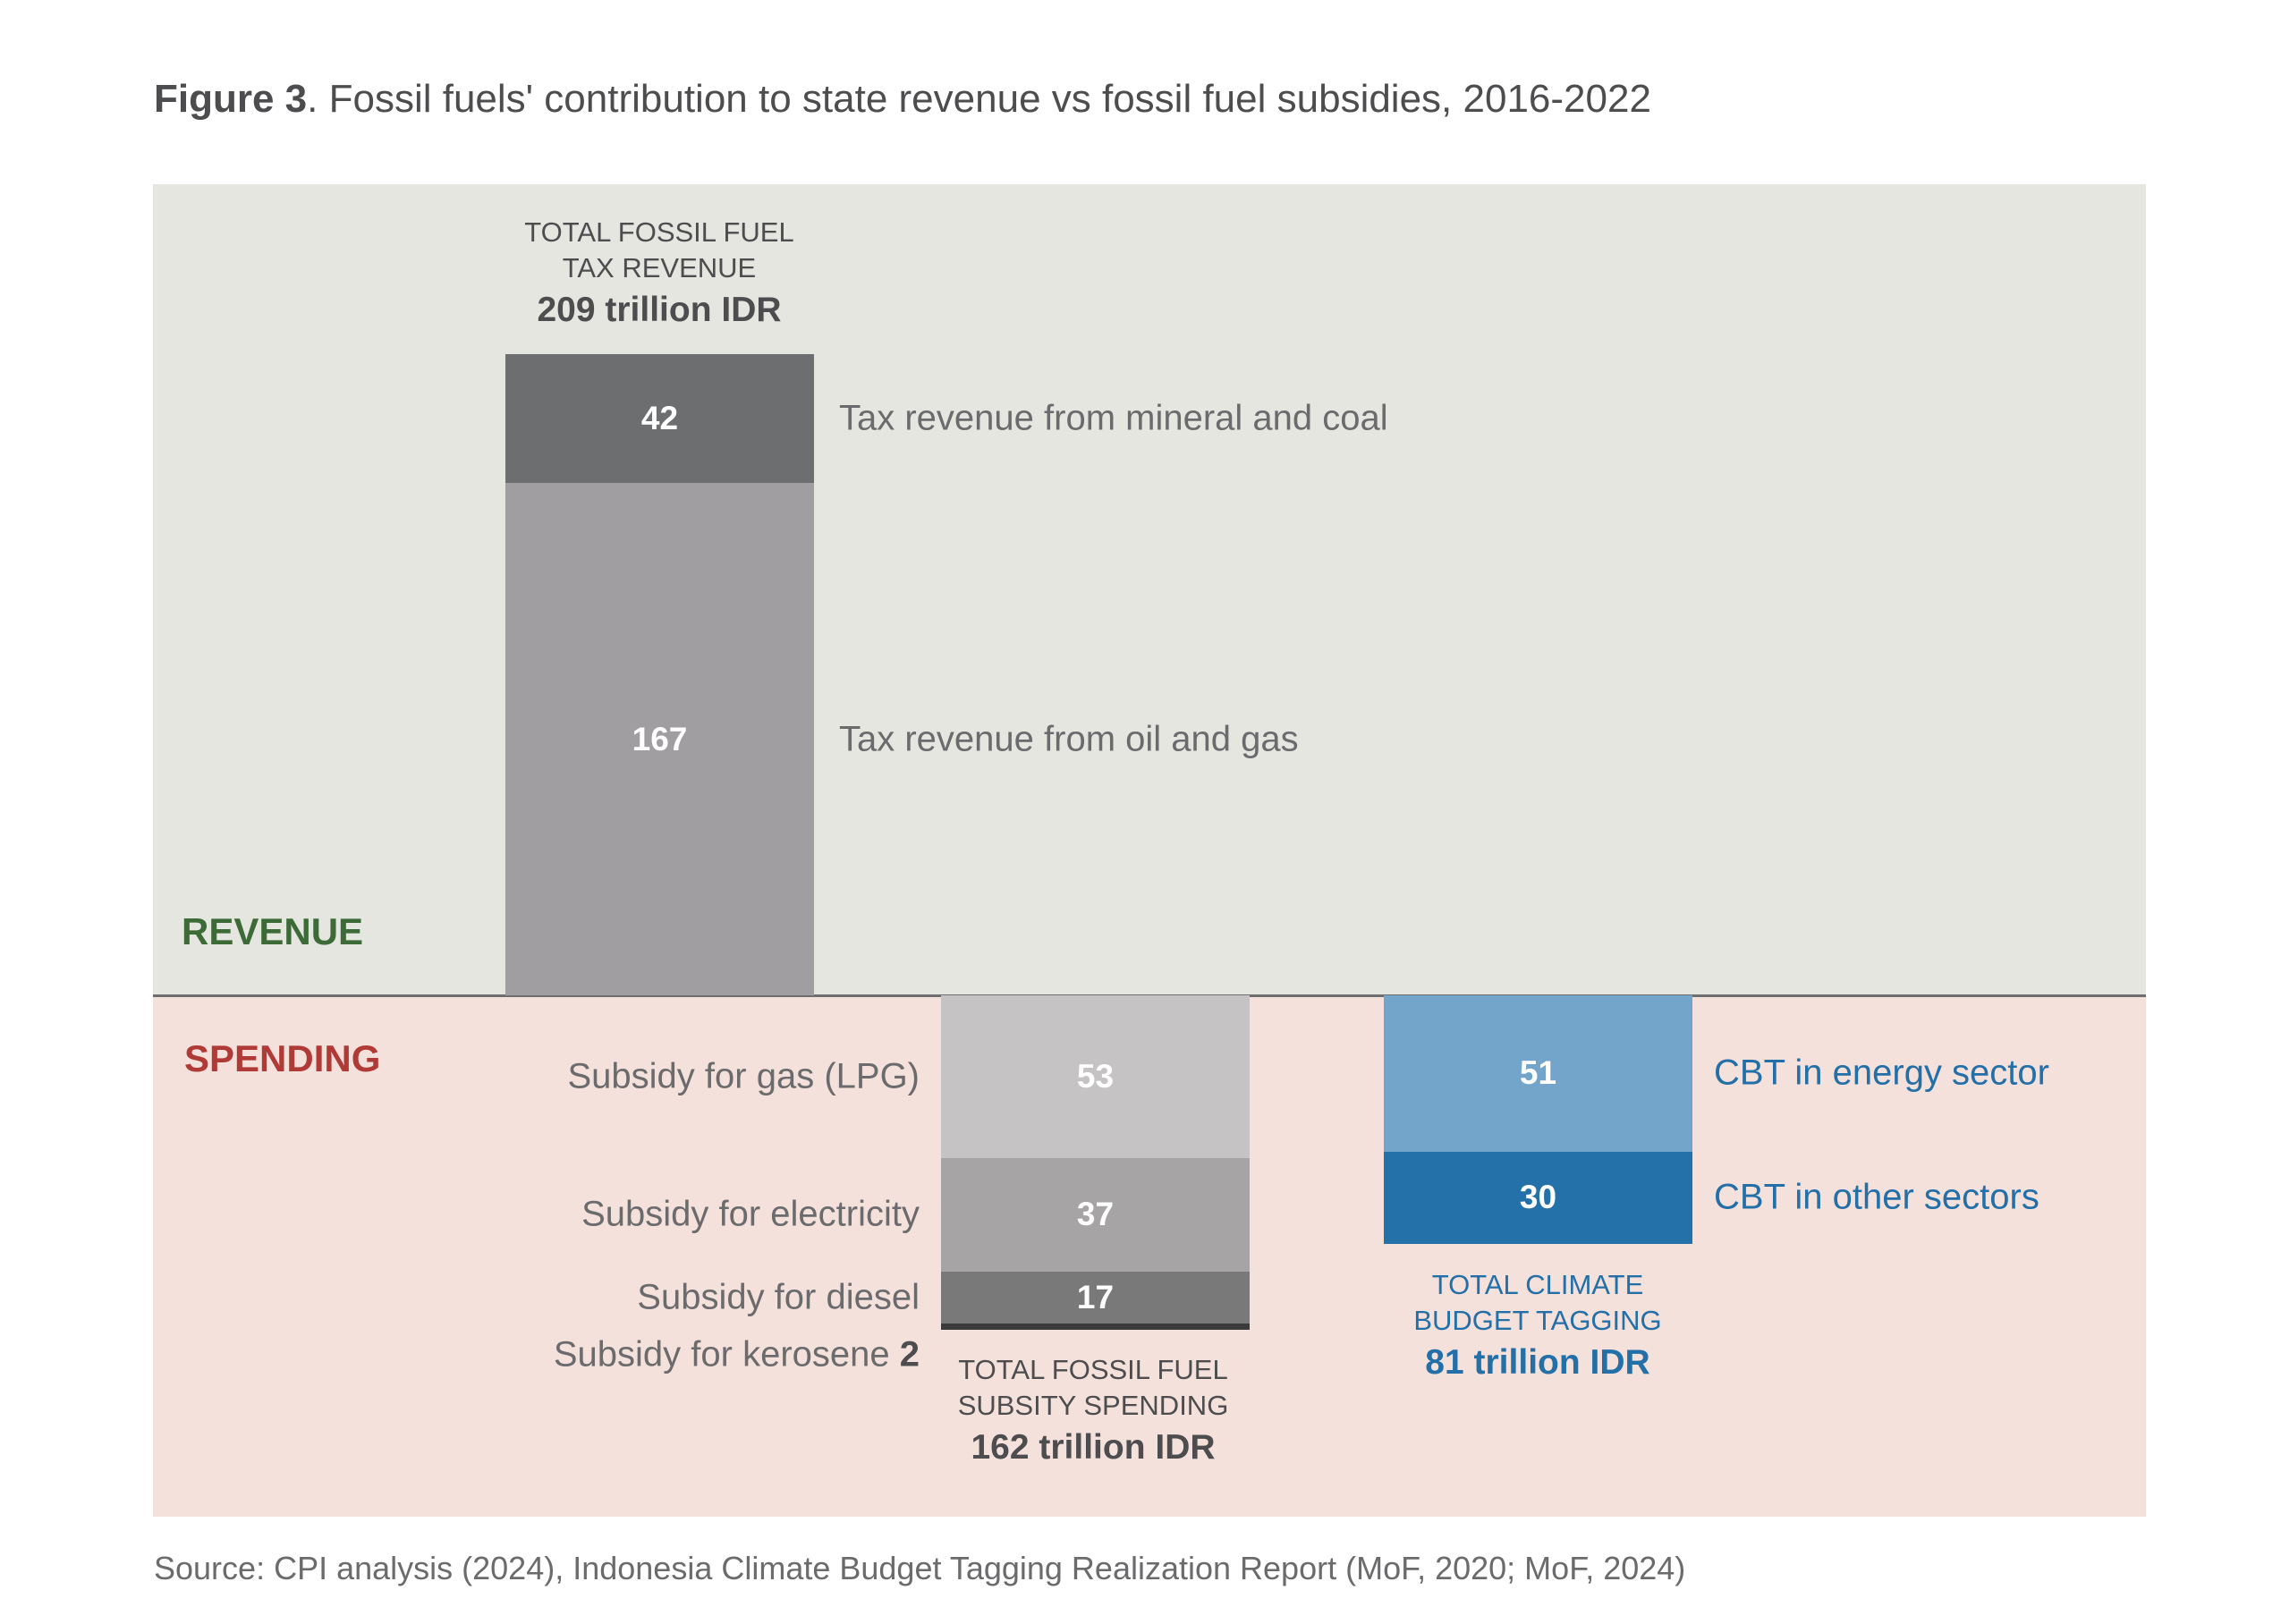 Image resolution: width=2281 pixels, height=1624 pixels. Describe the element at coordinates (1093, 1405) in the screenshot. I see `subsidy-total-caption-2: SUBSITY SPENDING` at that location.